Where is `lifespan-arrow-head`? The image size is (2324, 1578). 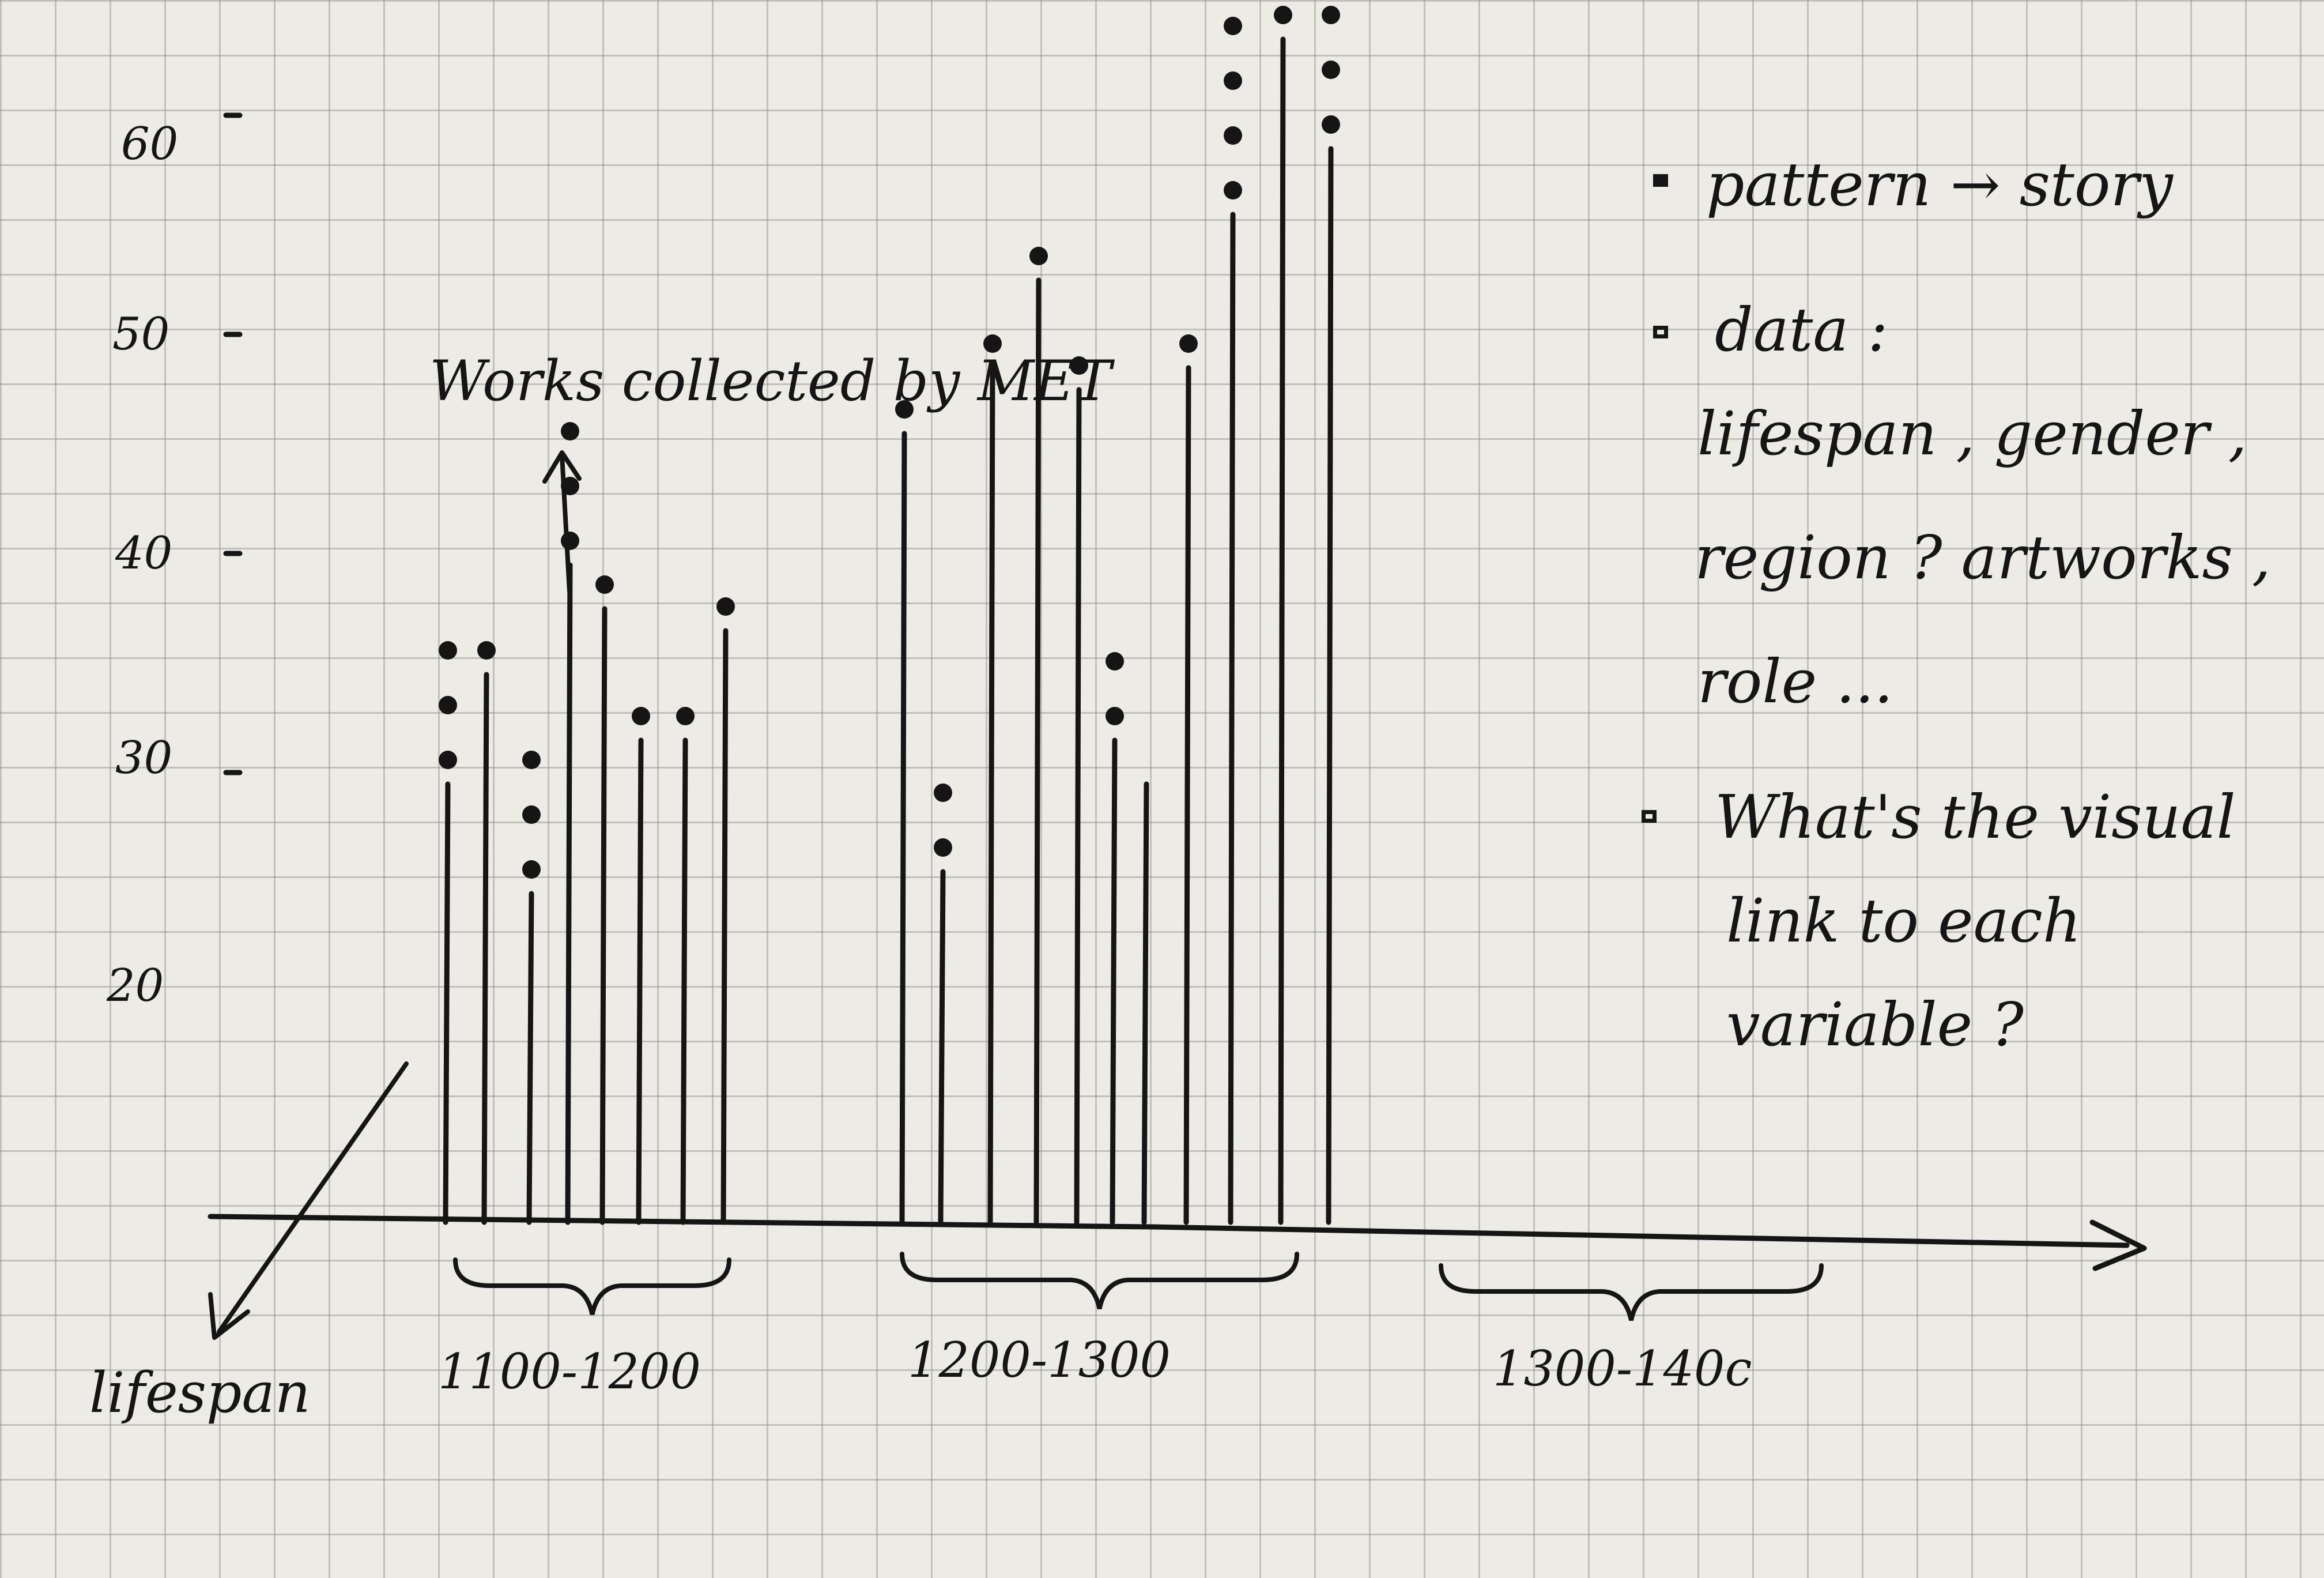 lifespan-arrow-head is located at coordinates (229, 1316).